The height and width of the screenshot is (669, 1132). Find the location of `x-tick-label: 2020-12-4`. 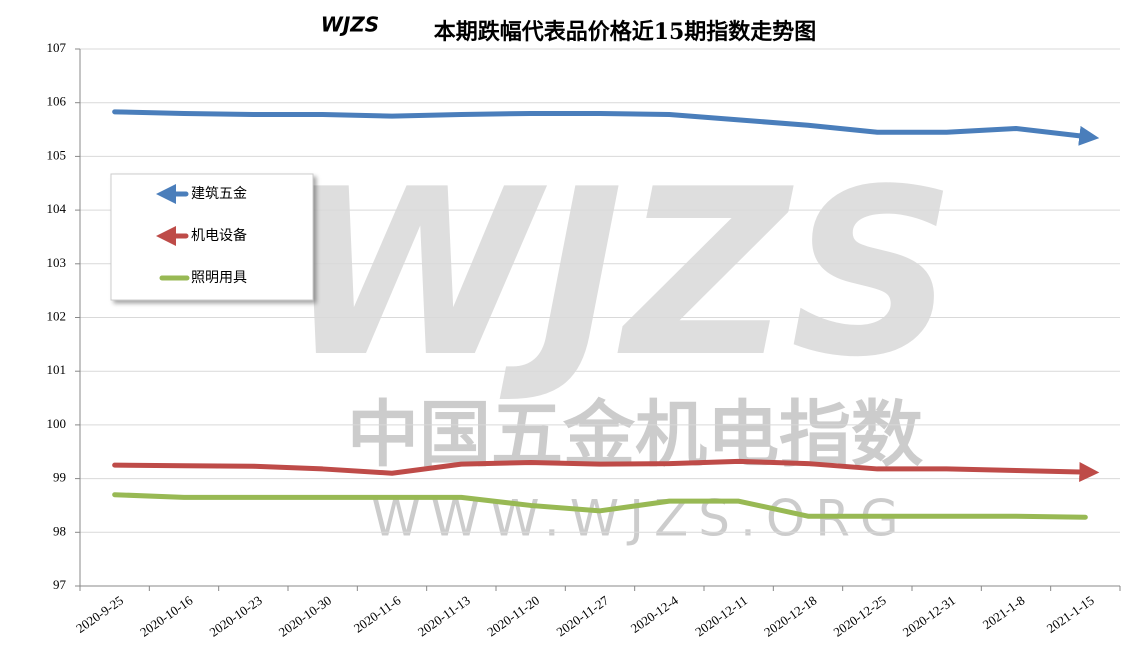

x-tick-label: 2020-12-4 is located at coordinates (654, 614).